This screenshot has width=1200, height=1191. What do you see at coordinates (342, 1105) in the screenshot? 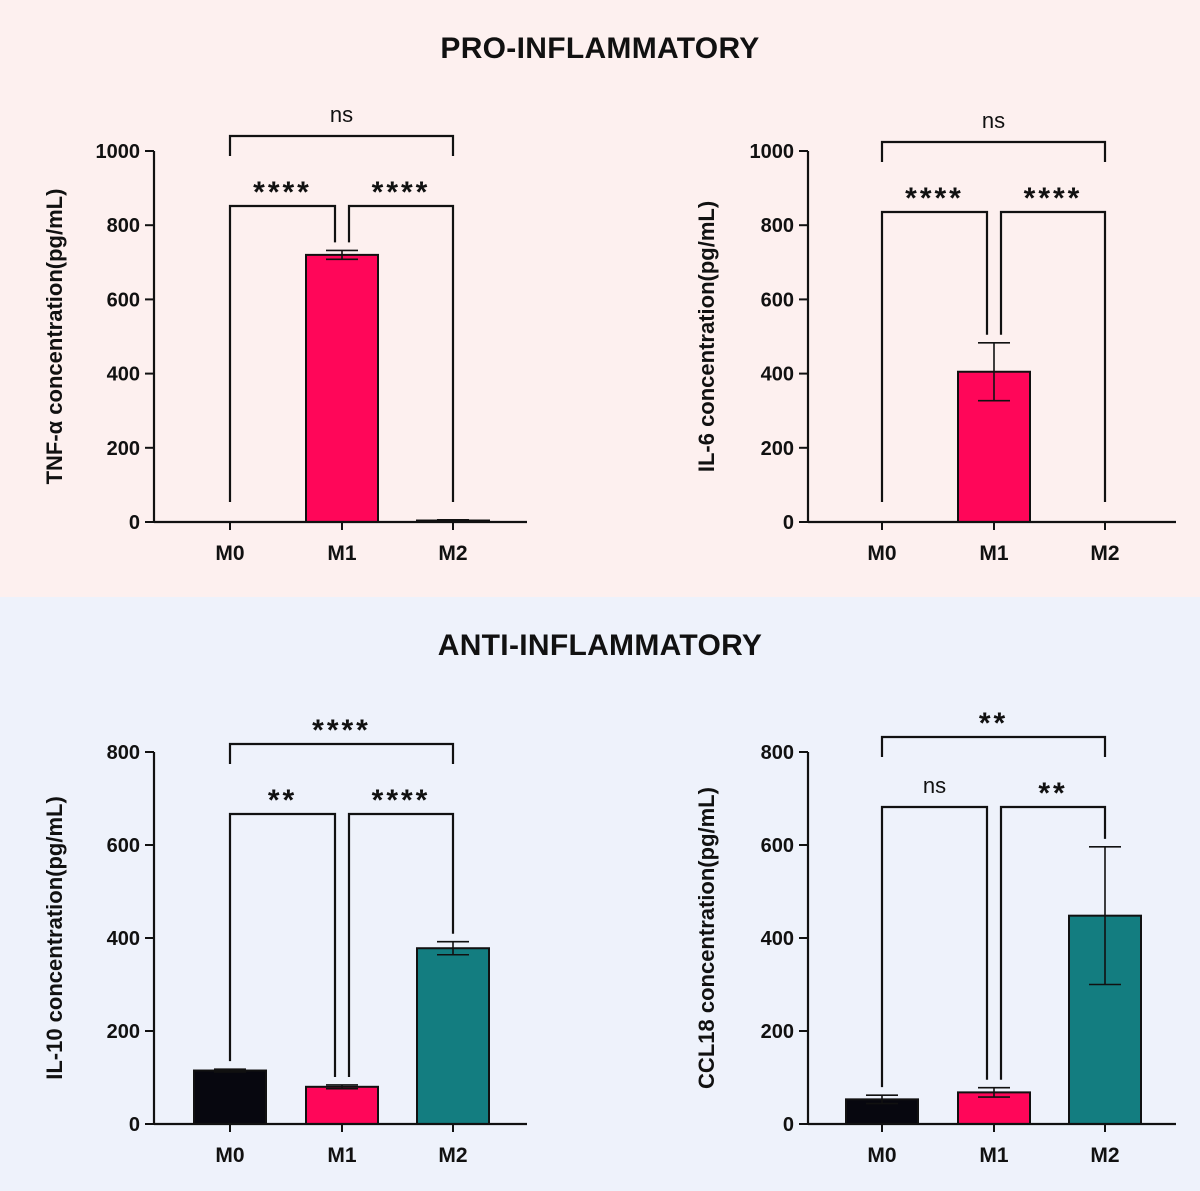
I see `il-10-bar-m1` at bounding box center [342, 1105].